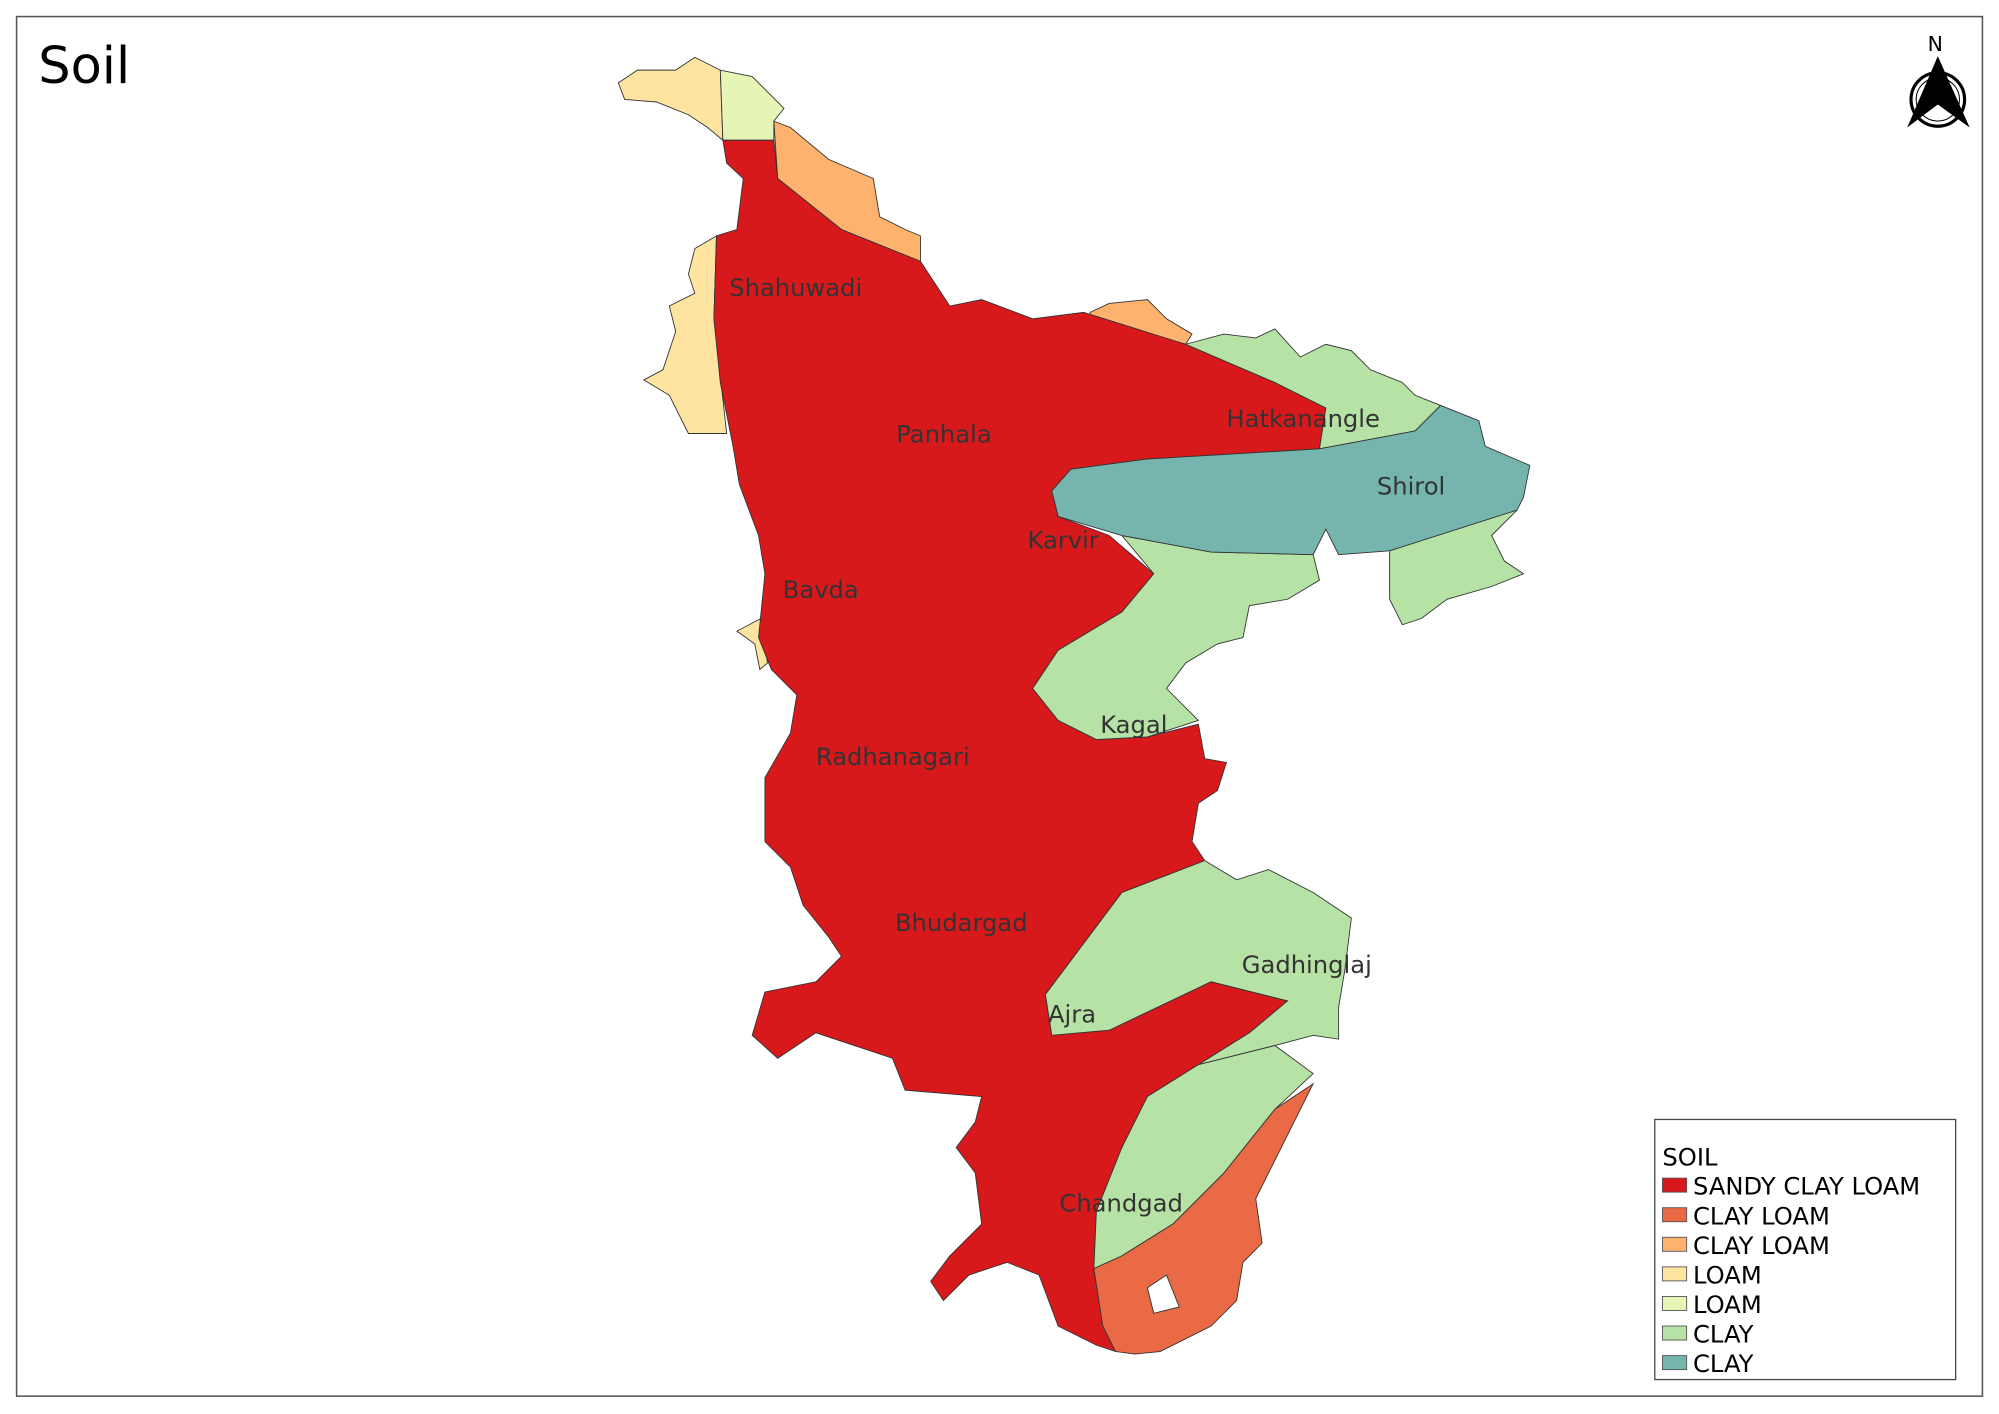  Describe the element at coordinates (1411, 487) in the screenshot. I see `place-label: Shirol` at that location.